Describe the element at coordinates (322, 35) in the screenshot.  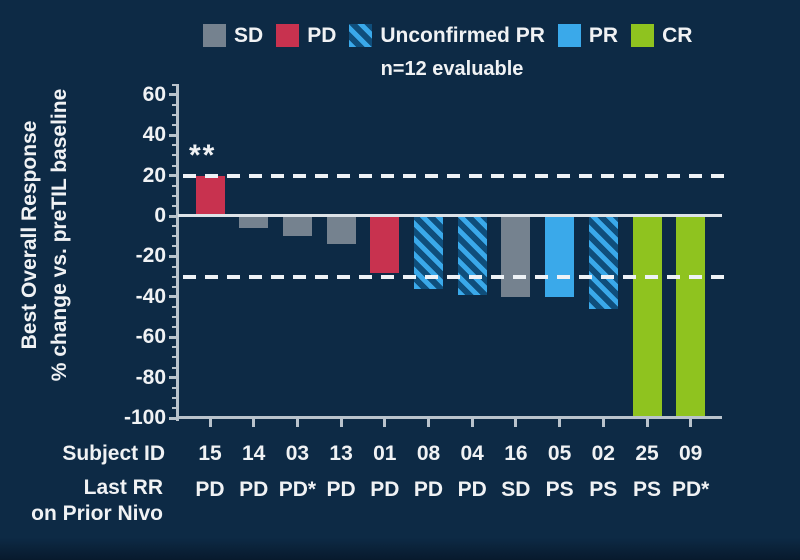
I see `legend-label: PD` at that location.